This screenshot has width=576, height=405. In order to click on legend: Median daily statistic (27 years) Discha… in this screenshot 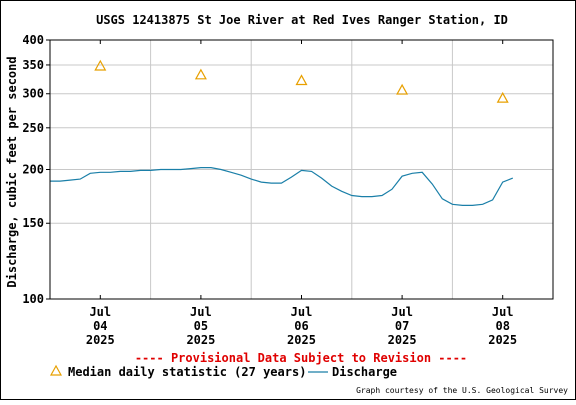, I will do `click(223, 371)`.